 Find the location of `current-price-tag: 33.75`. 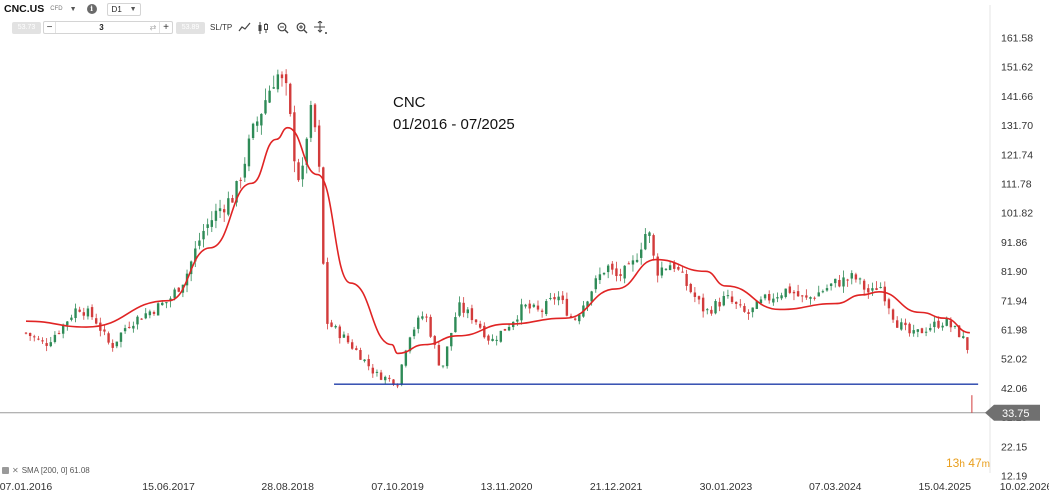

current-price-tag: 33.75 is located at coordinates (1012, 412).